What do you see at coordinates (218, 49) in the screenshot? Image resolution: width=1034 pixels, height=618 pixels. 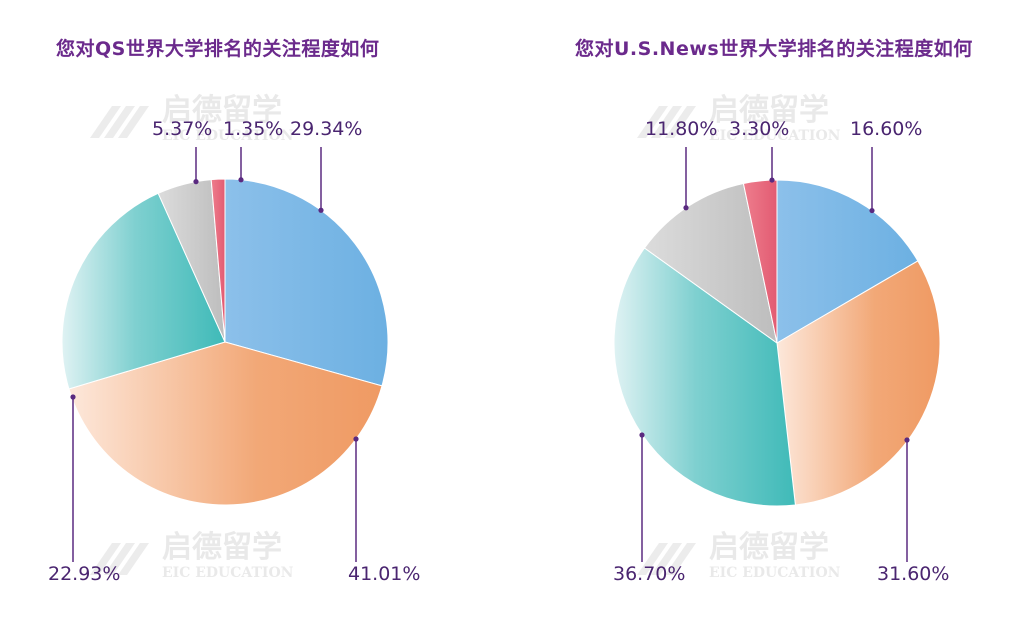 I see `qs-chart-title: 您对QS世界大学排名的关注程度如何` at bounding box center [218, 49].